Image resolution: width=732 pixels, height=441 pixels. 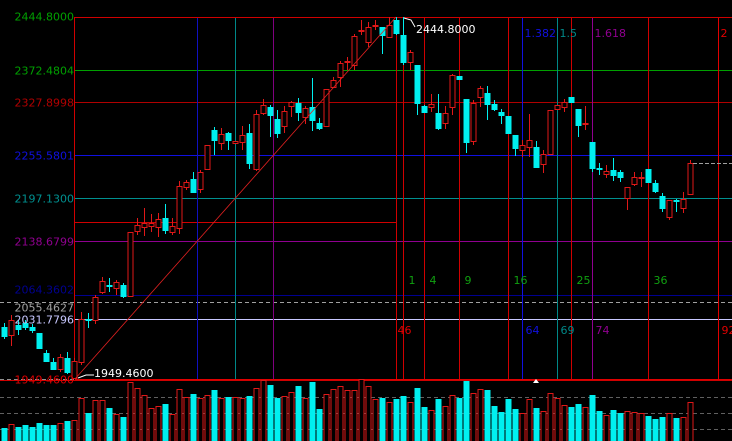 What do you see at coordinates (405, 330) in the screenshot?
I see `base-count-label: 46` at bounding box center [405, 330].